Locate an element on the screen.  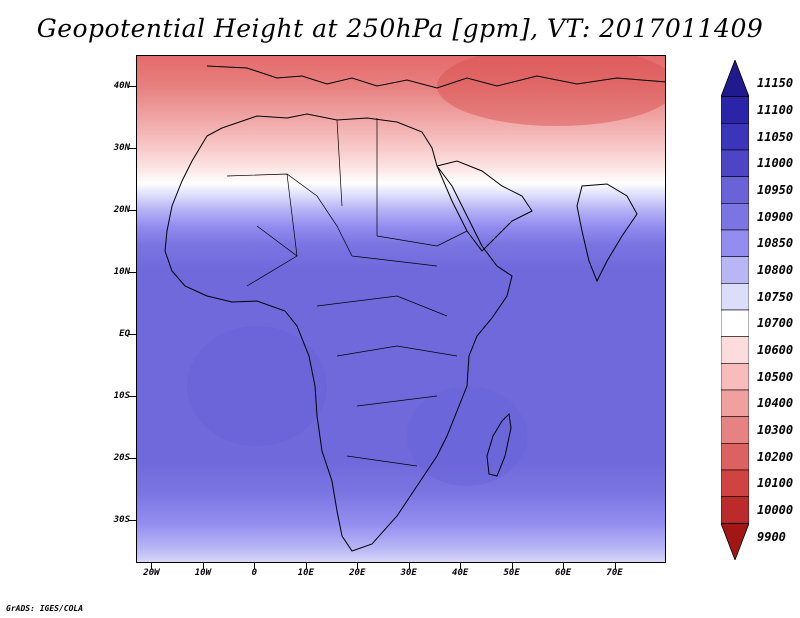
longitude-label: 40E is located at coordinates (460, 573).